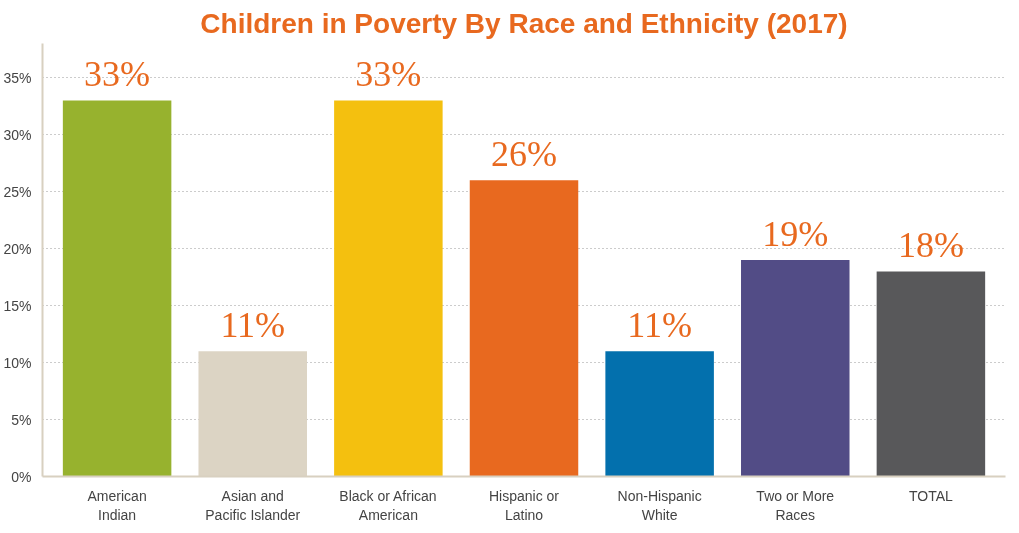 This screenshot has height=533, width=1019. Describe the element at coordinates (388, 505) in the screenshot. I see `x-tick-label: Black or African American` at that location.